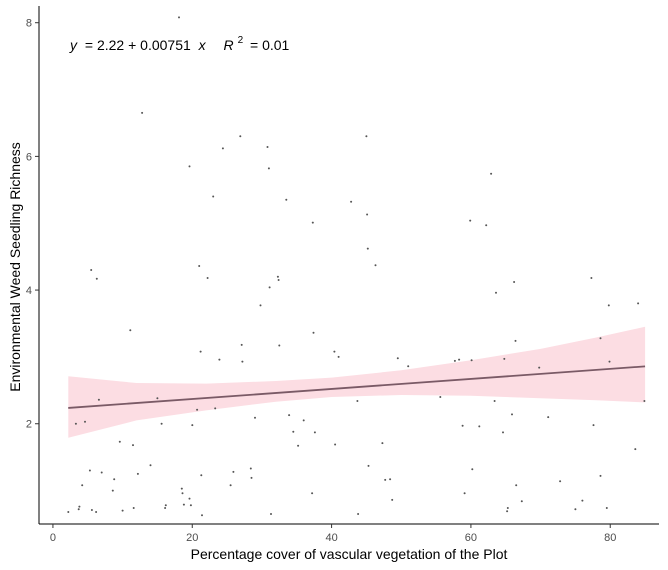 The width and height of the screenshot is (668, 570). I want to click on r-squared-value: = 0.01, so click(270, 45).